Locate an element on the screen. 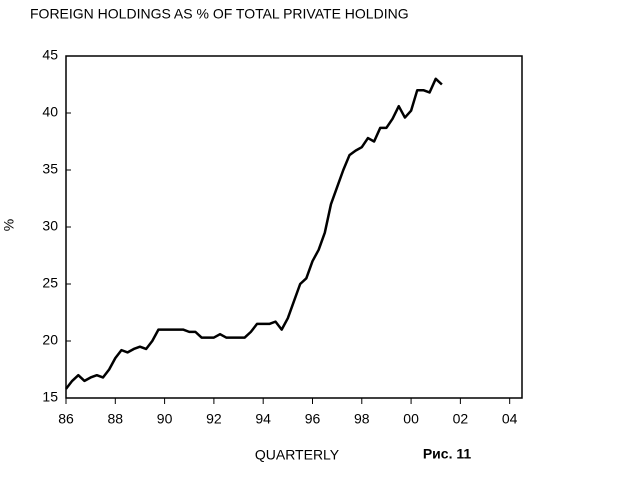 The image size is (626, 479). x-tick-label: 86 is located at coordinates (66, 419).